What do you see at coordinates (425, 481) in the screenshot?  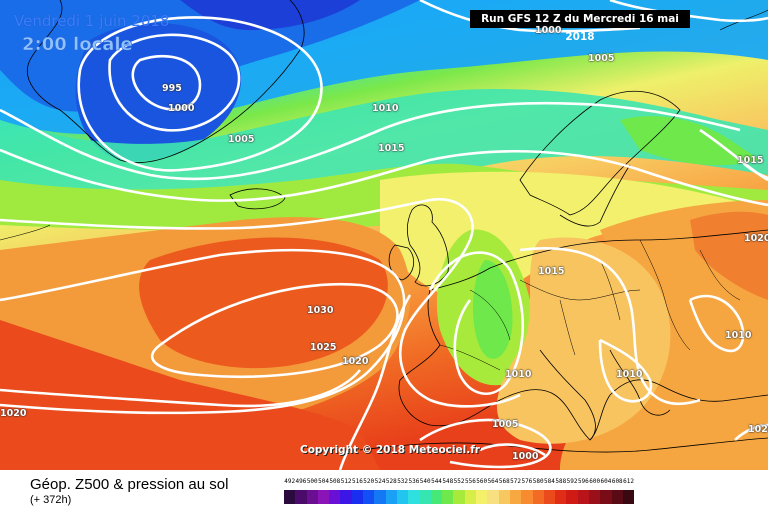 I see `scale-label: 540` at bounding box center [425, 481].